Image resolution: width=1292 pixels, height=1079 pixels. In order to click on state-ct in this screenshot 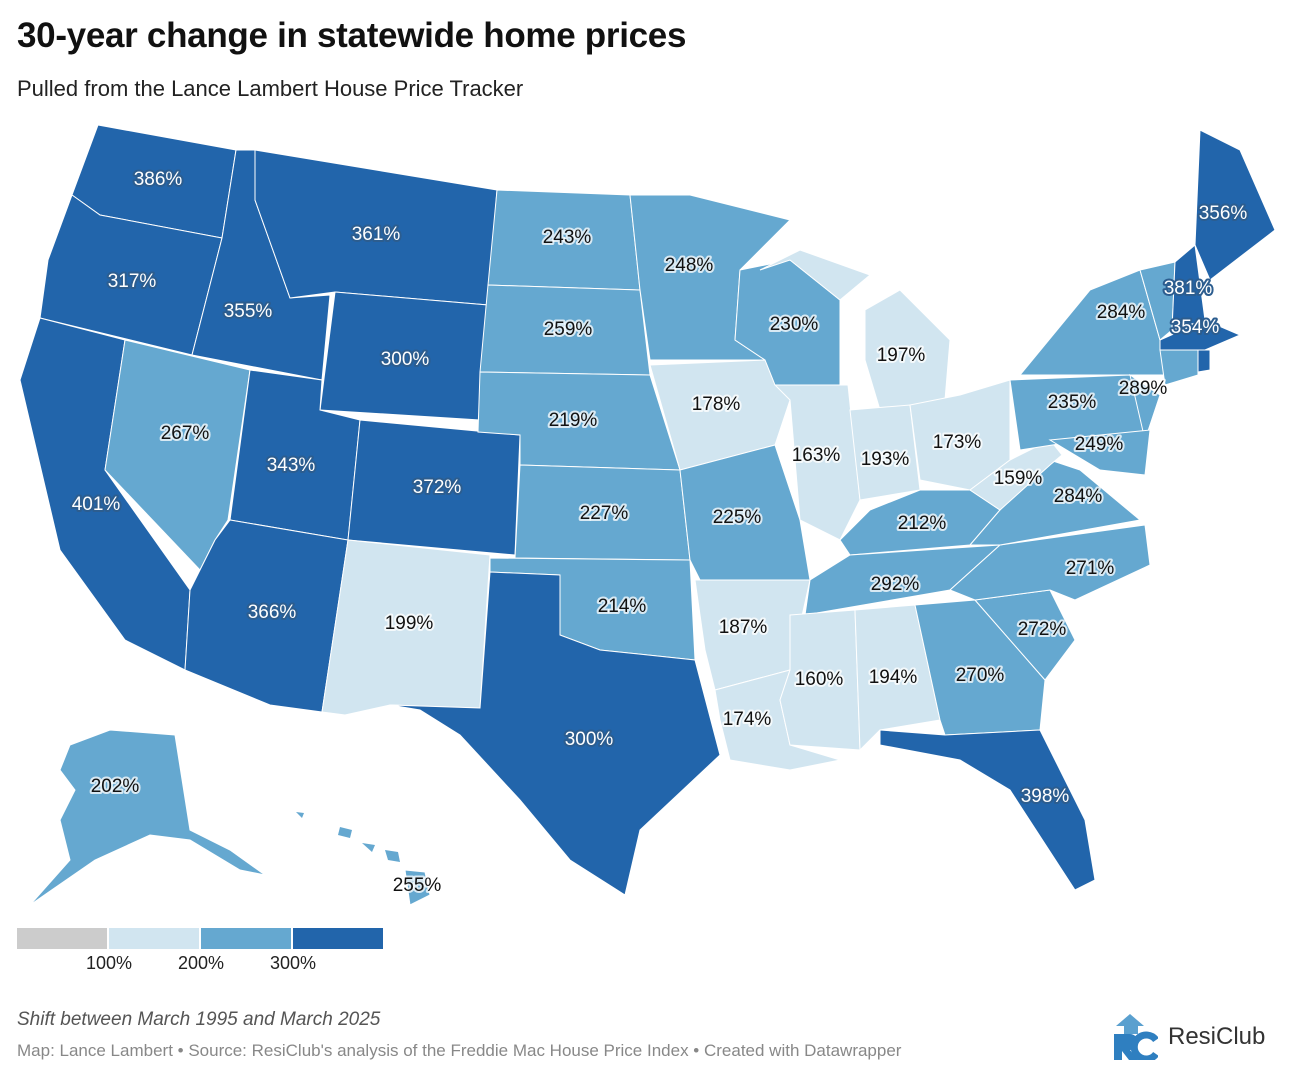, I will do `click(1179, 367)`.